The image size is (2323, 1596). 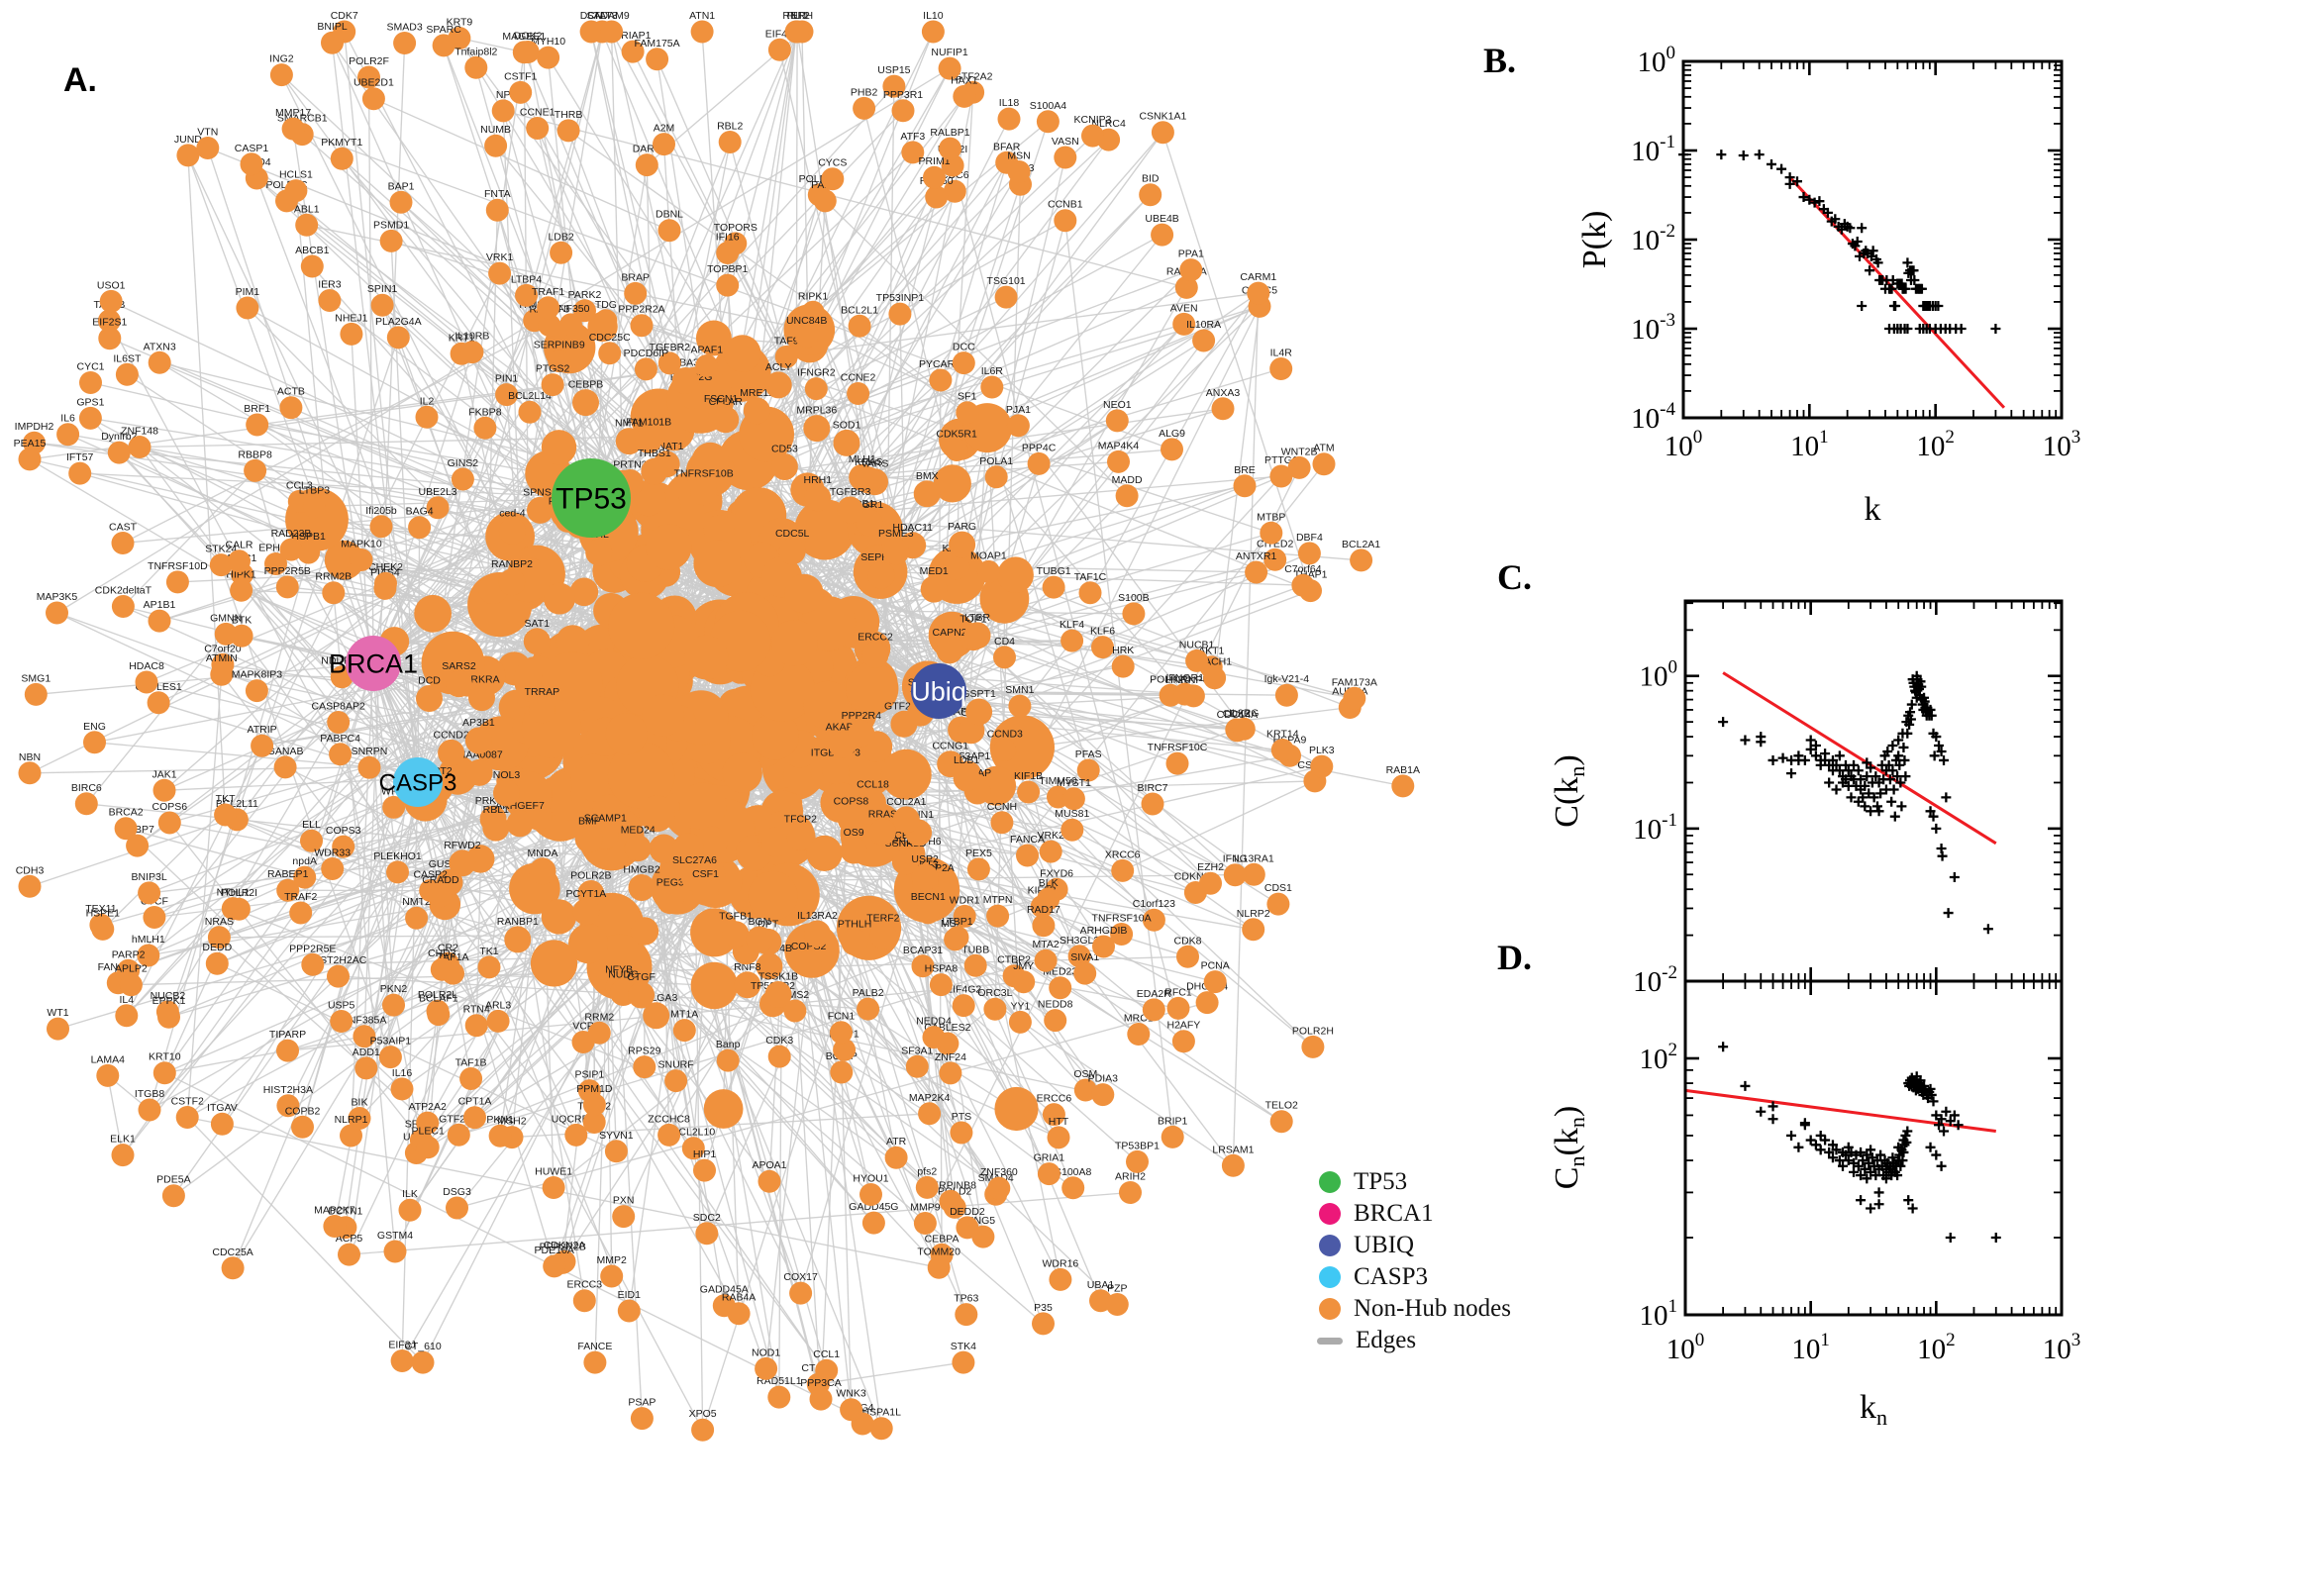 What do you see at coordinates (477, 1010) in the screenshot?
I see `svg-text: RTN4` at bounding box center [477, 1010].